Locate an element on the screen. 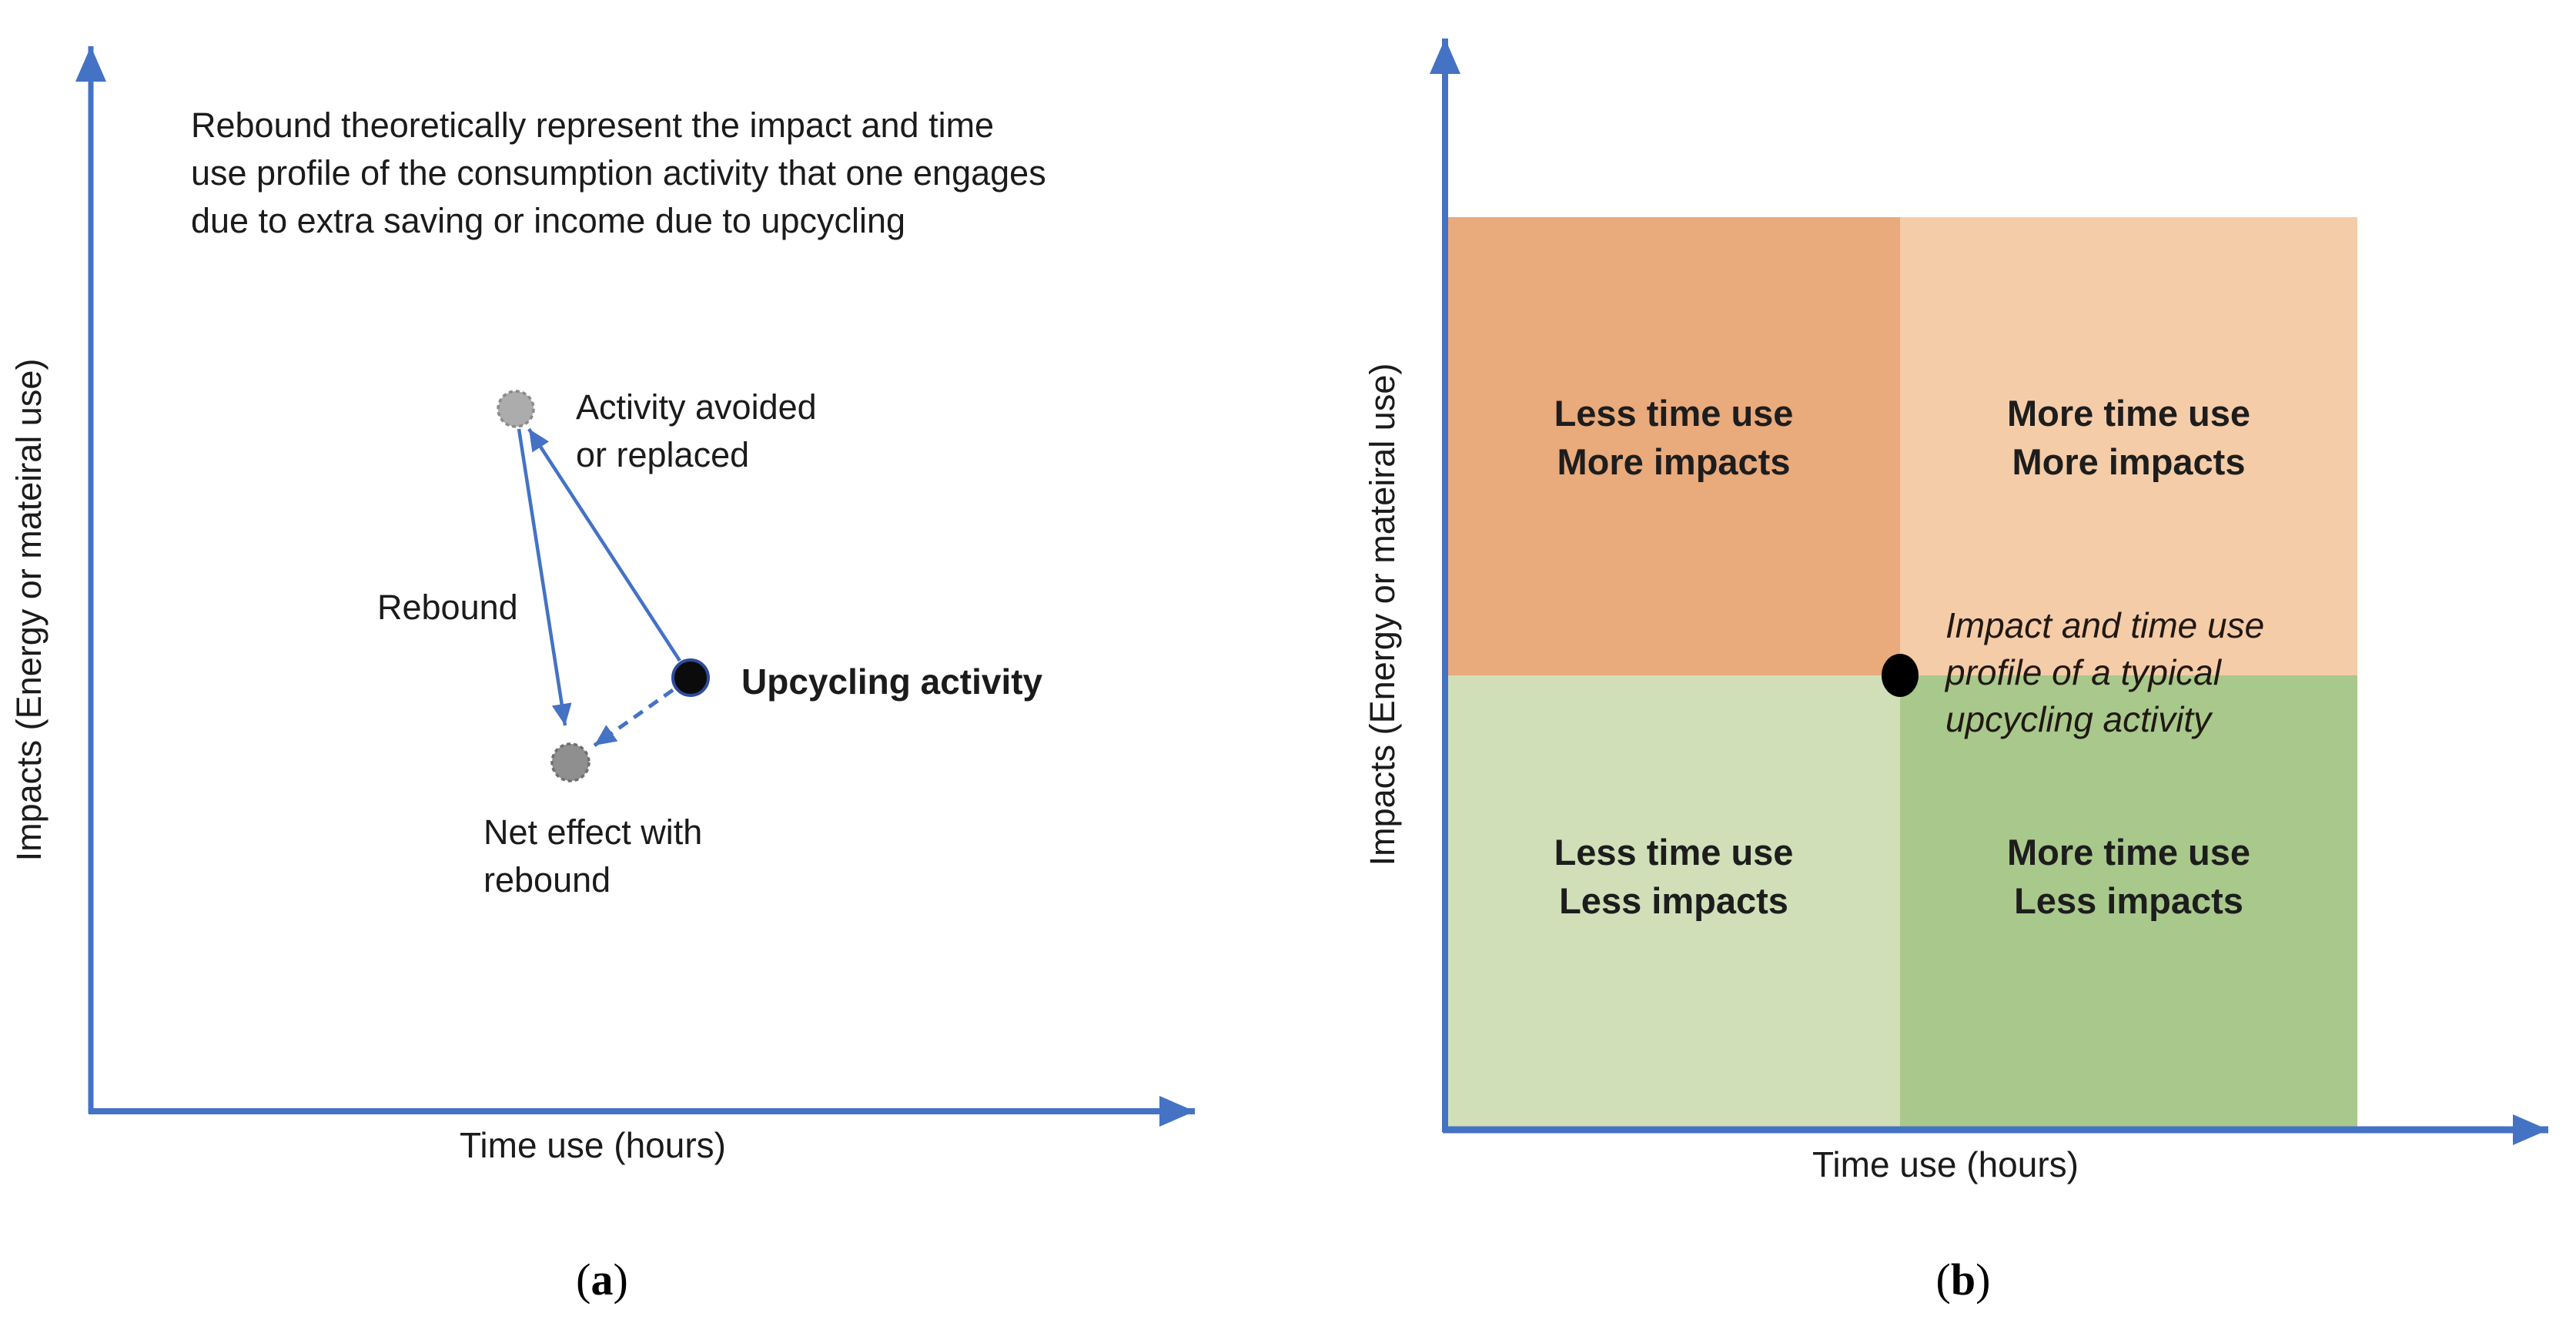 Image resolution: width=2576 pixels, height=1340 pixels. caption-a-open: ( is located at coordinates (583, 1280).